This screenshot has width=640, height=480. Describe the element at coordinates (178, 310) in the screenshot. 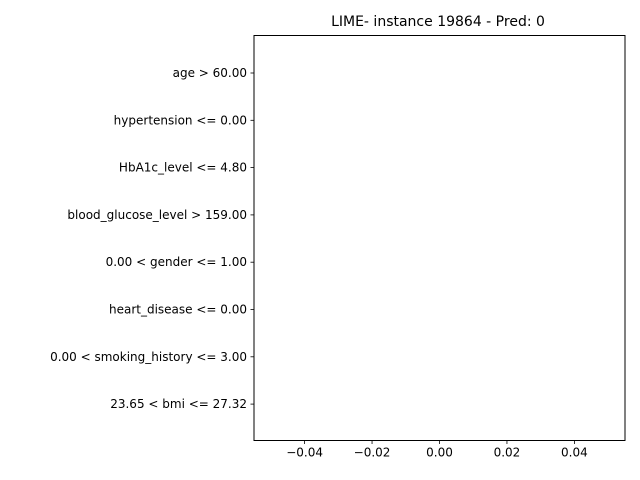

I see `y-tick-label: heart_disease <= 0.00` at that location.